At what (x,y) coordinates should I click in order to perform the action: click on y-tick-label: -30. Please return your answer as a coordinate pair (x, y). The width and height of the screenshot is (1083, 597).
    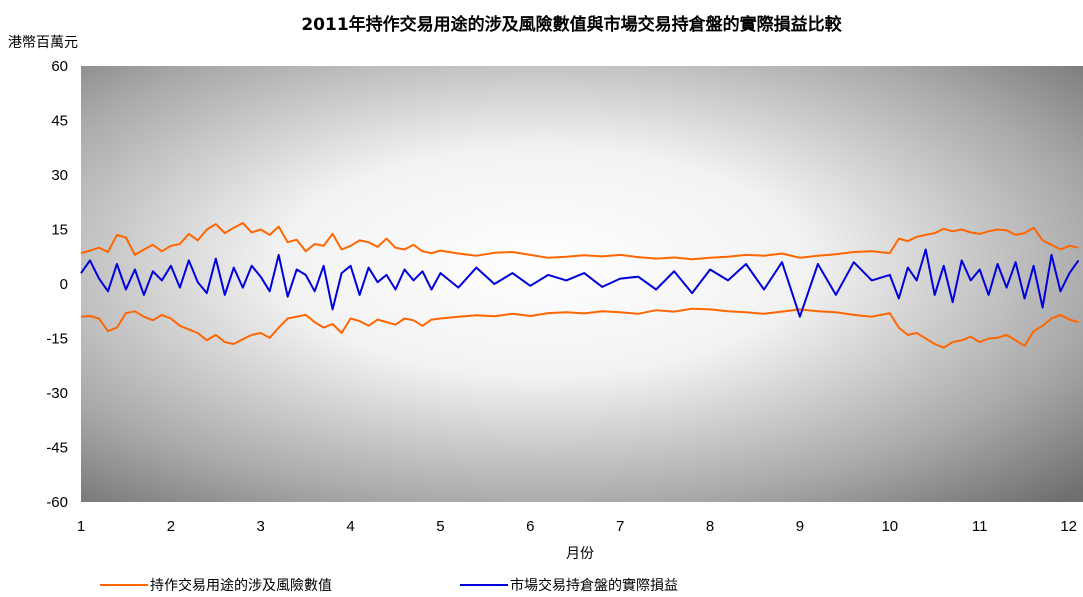
    Looking at the image, I should click on (57, 393).